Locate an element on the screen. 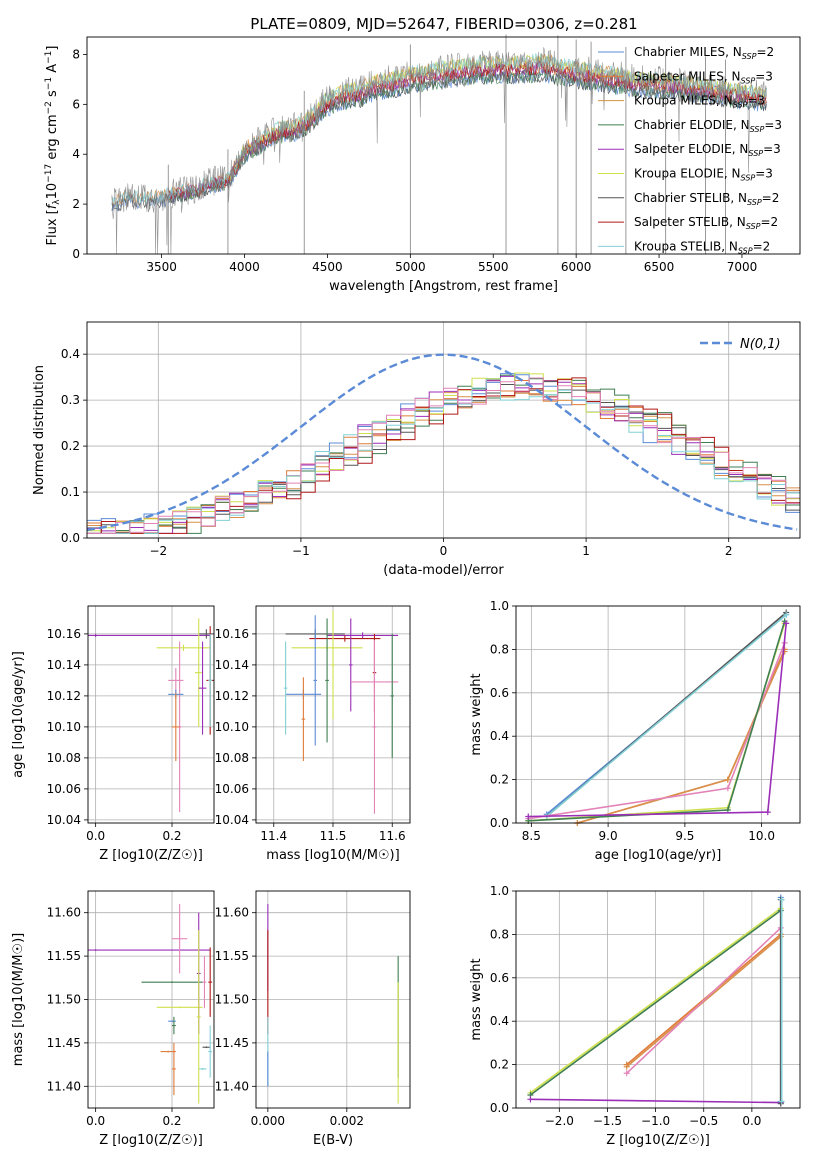 The height and width of the screenshot is (1170, 819). x-tick-label: 6500 is located at coordinates (659, 267).